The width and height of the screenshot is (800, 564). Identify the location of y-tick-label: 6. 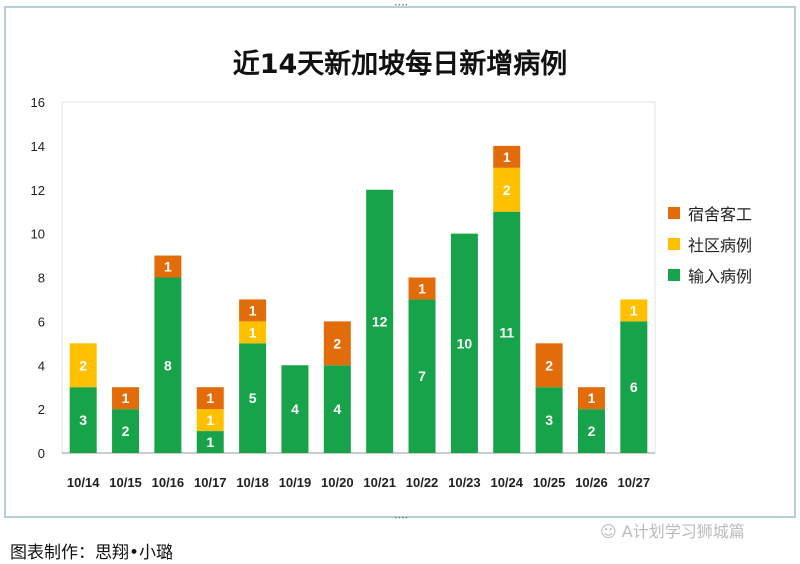
(41, 321).